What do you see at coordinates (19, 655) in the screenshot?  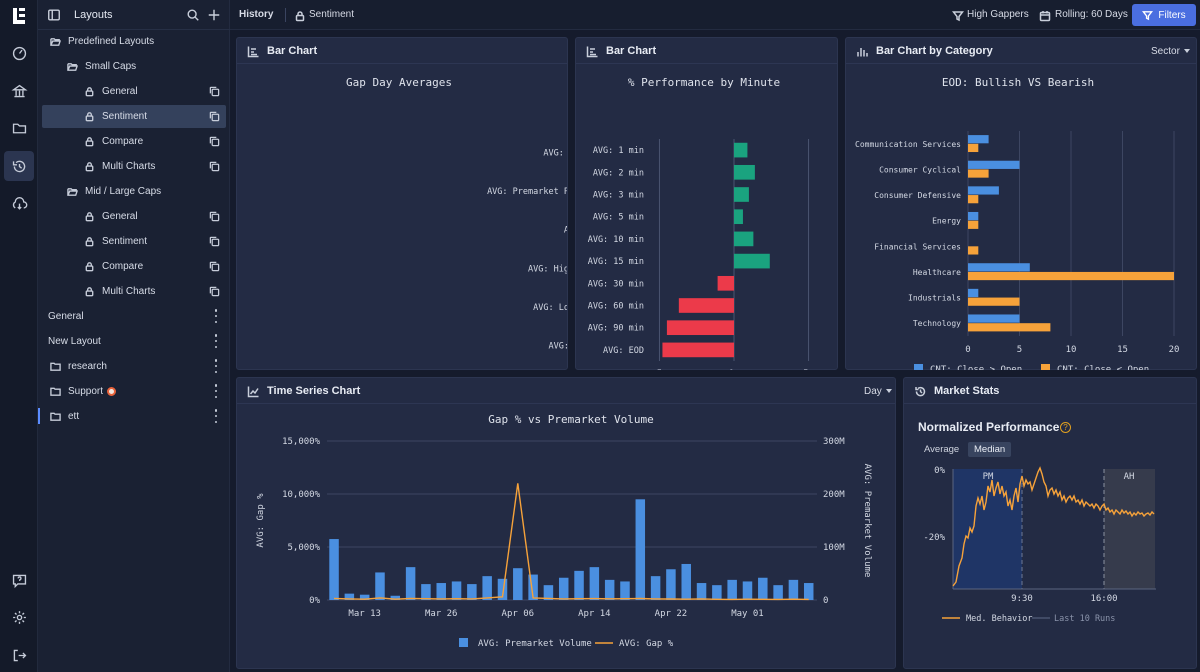 I see `logout-icon` at bounding box center [19, 655].